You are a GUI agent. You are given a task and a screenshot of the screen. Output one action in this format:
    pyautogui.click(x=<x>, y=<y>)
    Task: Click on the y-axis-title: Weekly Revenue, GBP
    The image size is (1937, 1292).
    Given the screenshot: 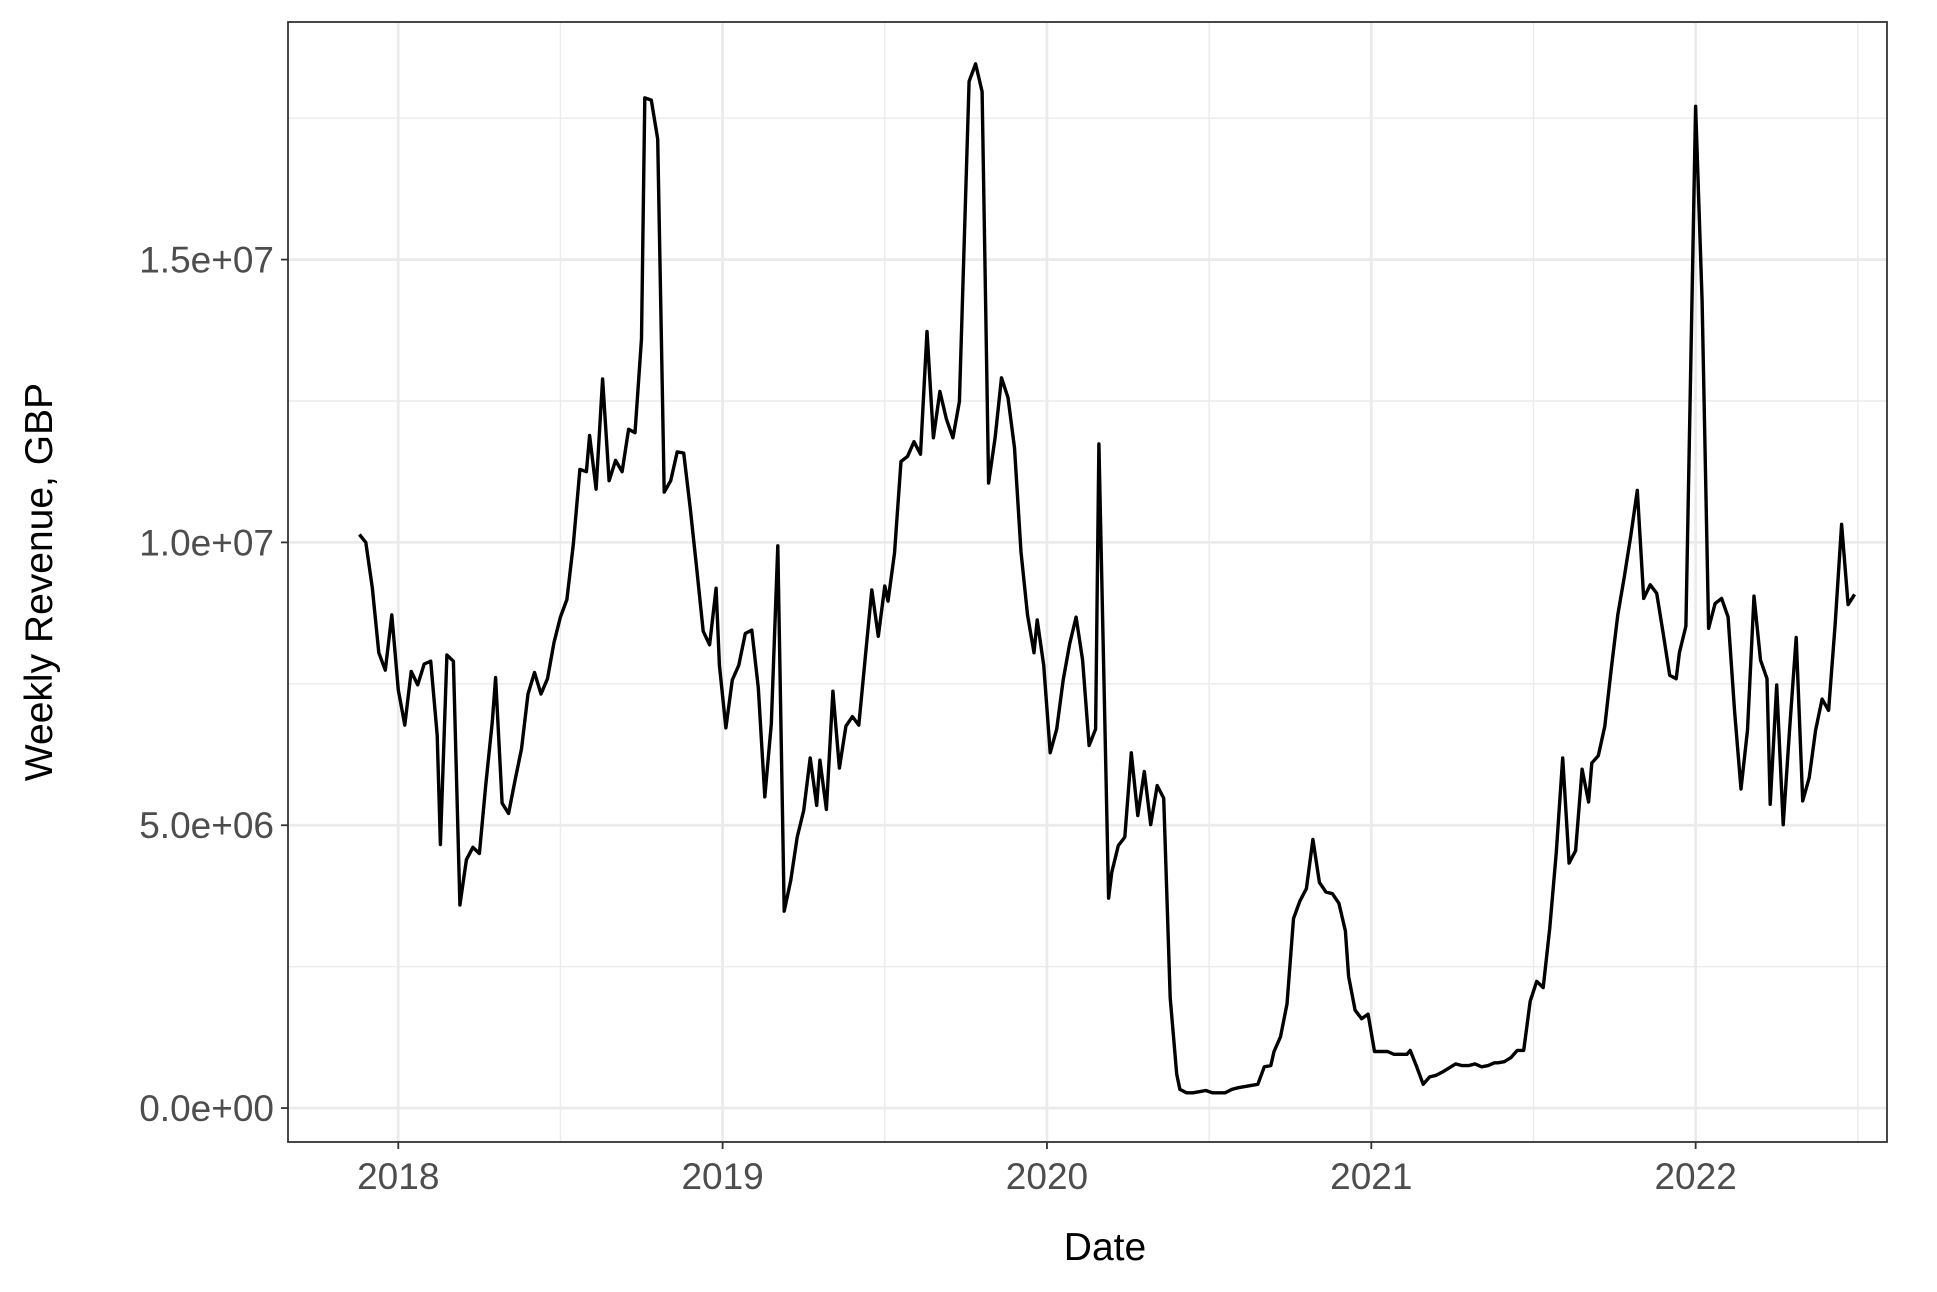 What is the action you would take?
    pyautogui.click(x=39, y=582)
    